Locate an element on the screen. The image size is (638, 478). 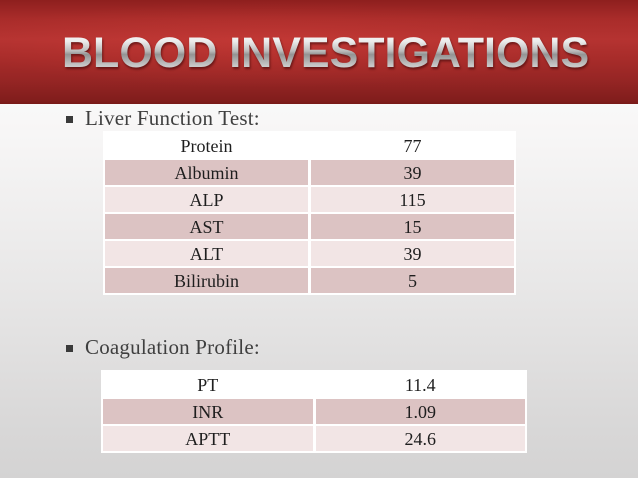
section-heading-label: Coagulation Profile: is located at coordinates (172, 347).